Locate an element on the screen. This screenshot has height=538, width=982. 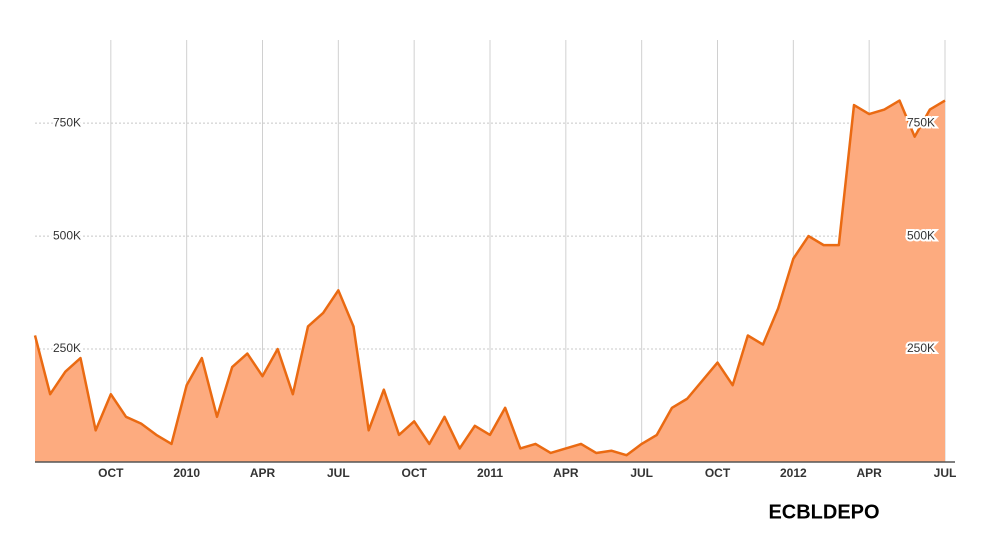
y-tick-label: 750K is located at coordinates (67, 122).